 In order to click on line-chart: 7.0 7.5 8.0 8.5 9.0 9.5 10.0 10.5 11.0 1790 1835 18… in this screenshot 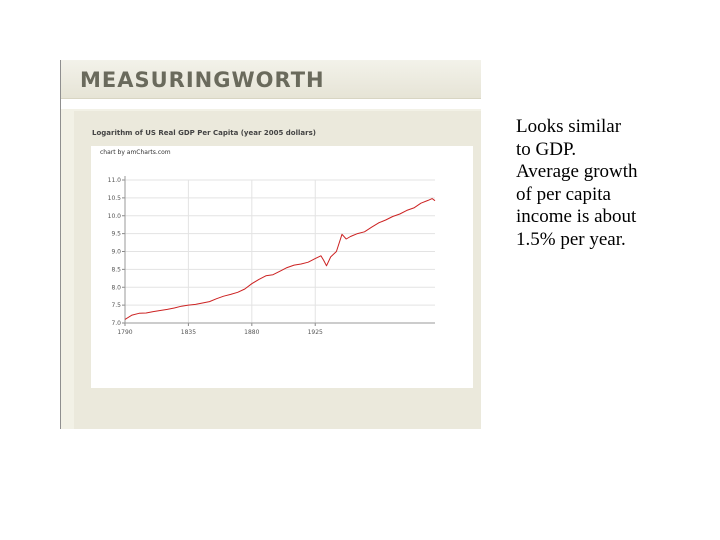, I will do `click(272, 256)`.